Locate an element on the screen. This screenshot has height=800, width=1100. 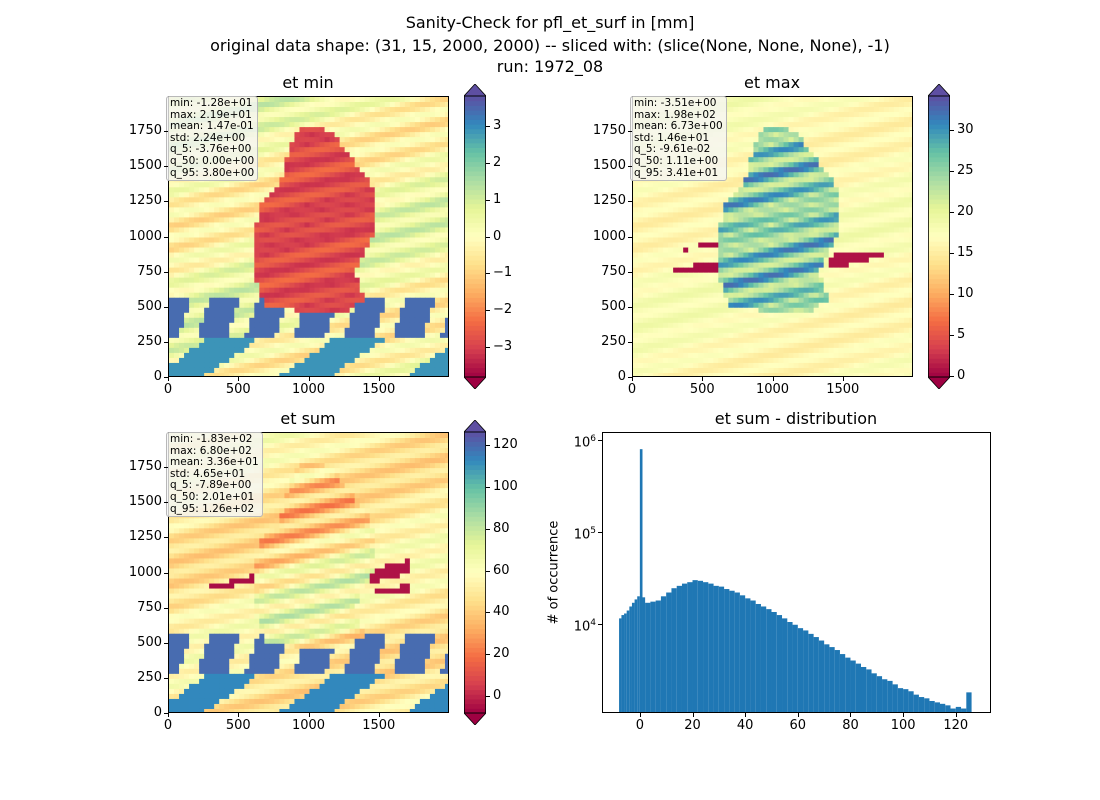
x-tick-label: 1500 is located at coordinates (379, 389).